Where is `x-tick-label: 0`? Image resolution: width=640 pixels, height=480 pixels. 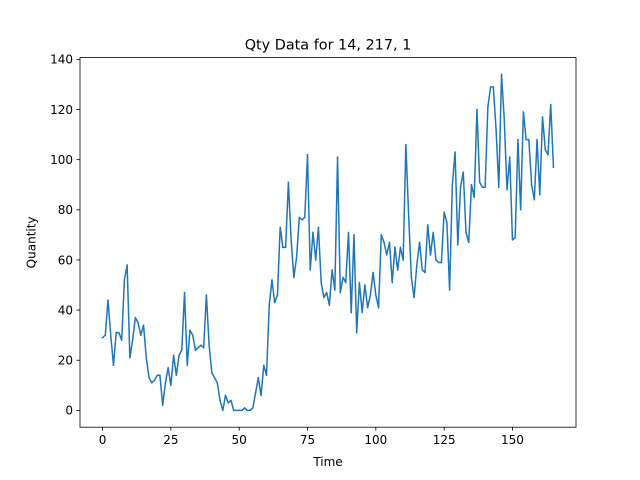 x-tick-label: 0 is located at coordinates (103, 440).